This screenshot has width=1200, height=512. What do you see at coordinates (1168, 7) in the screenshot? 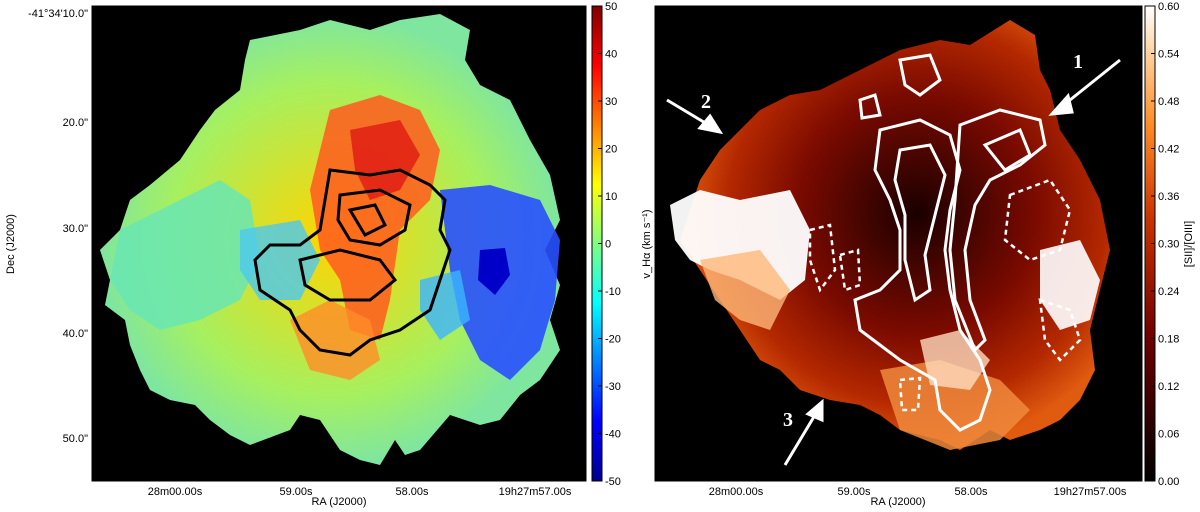
I see `colorbar-tick-label: 0.60` at bounding box center [1168, 7].